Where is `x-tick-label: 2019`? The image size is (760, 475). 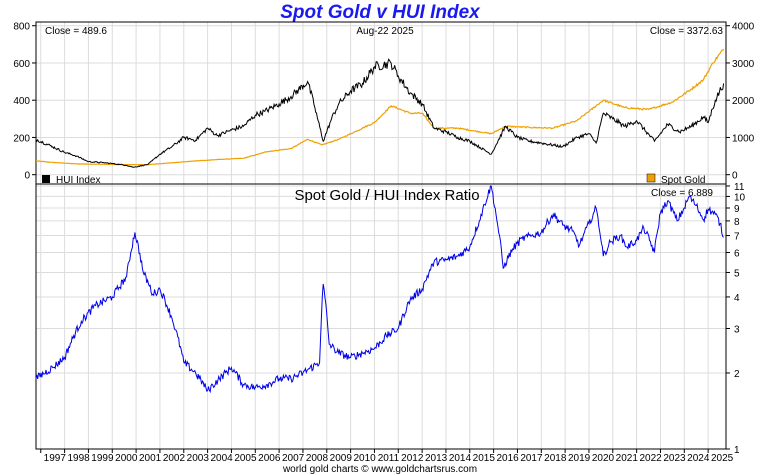
x-tick-label: 2019 is located at coordinates (579, 458).